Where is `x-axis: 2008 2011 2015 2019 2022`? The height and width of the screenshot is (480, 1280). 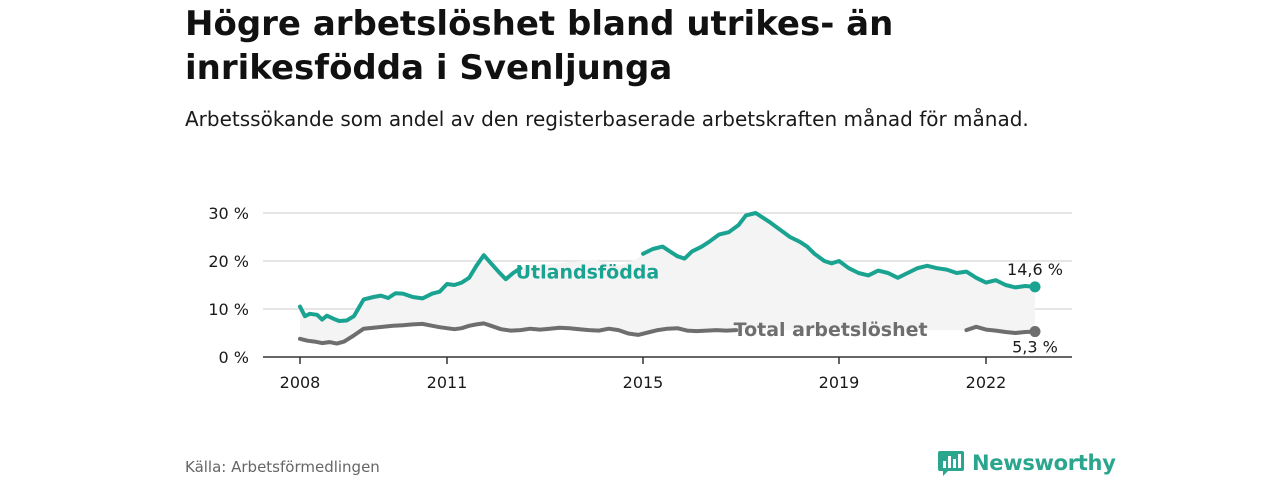 x-axis: 2008 2011 2015 2019 2022 is located at coordinates (643, 374).